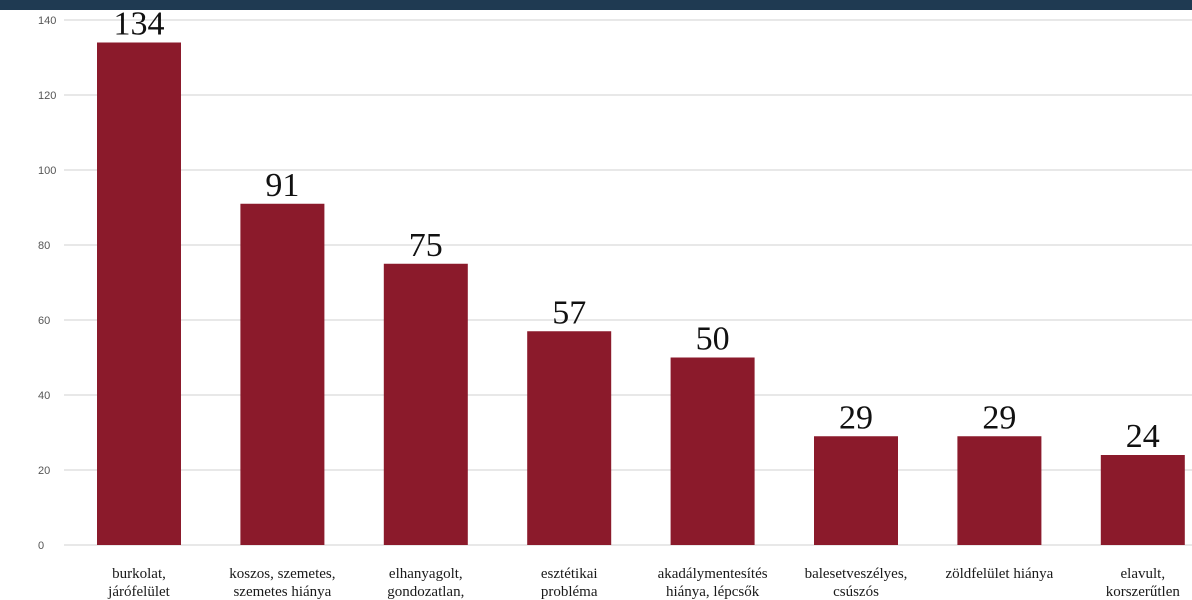 The width and height of the screenshot is (1192, 600). What do you see at coordinates (41, 546) in the screenshot?
I see `y-tick-label: 0` at bounding box center [41, 546].